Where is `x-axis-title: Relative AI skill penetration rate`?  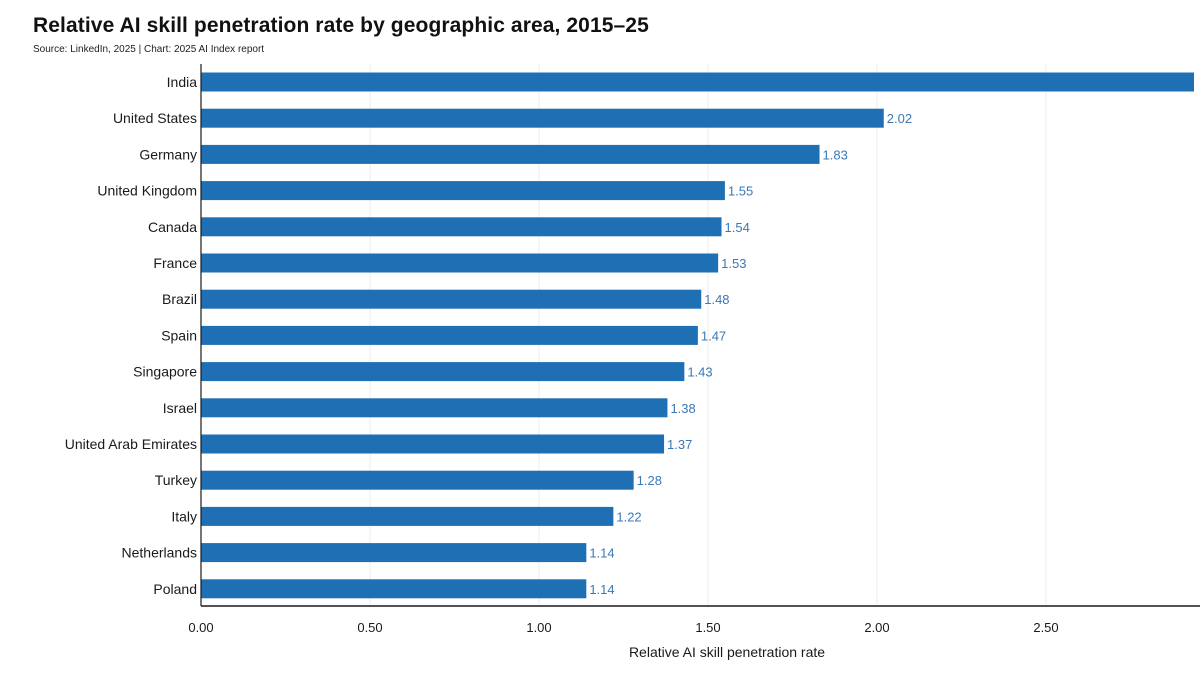 x-axis-title: Relative AI skill penetration rate is located at coordinates (727, 652).